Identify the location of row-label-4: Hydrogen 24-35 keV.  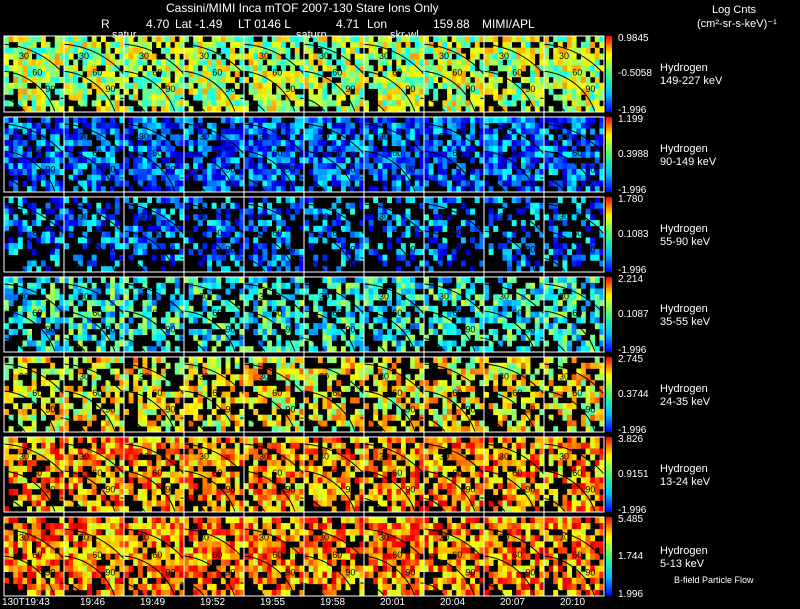
(685, 396).